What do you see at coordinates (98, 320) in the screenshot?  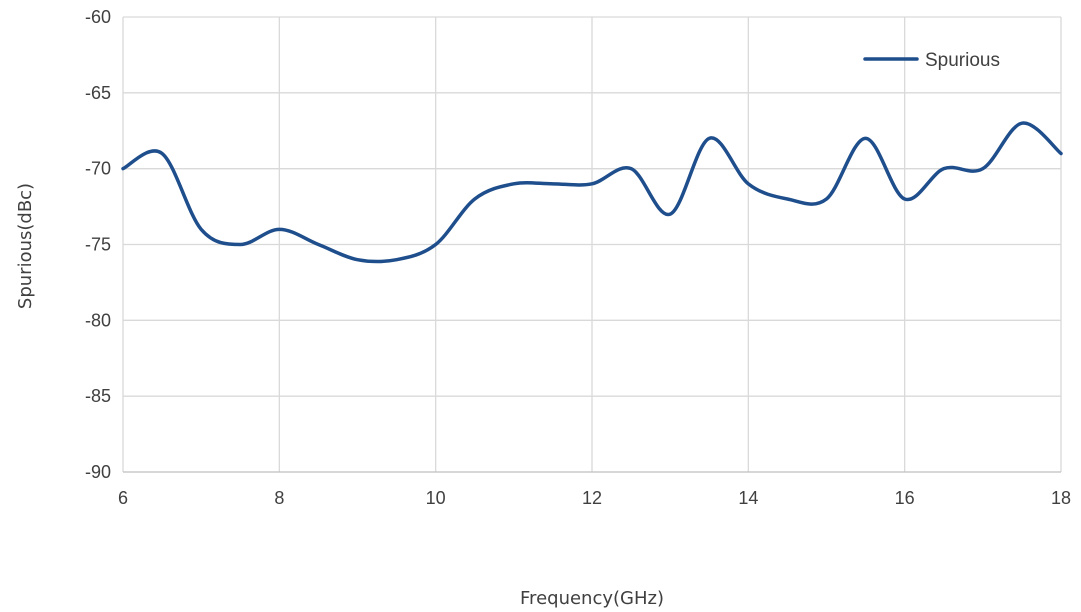 I see `y-tick-label: -80` at bounding box center [98, 320].